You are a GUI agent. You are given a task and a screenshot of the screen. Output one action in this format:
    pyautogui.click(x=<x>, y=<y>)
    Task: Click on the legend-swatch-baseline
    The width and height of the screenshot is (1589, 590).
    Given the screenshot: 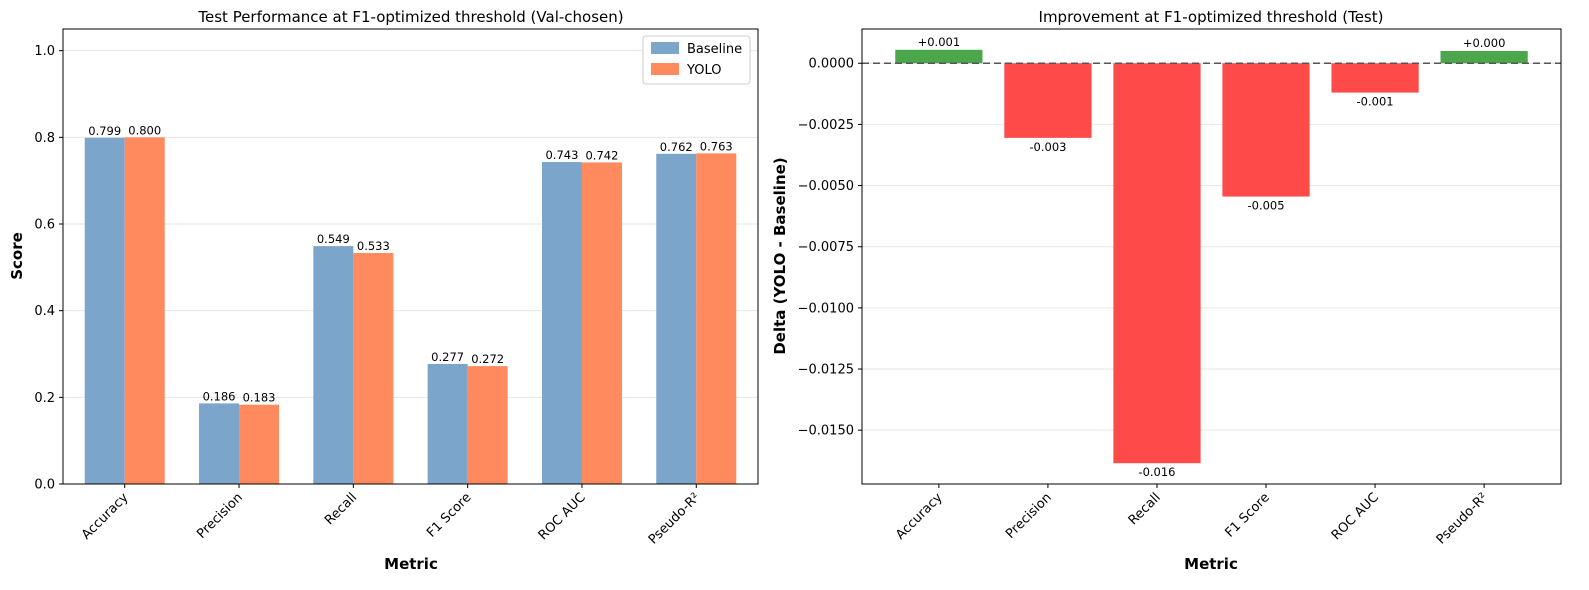 What is the action you would take?
    pyautogui.click(x=665, y=48)
    